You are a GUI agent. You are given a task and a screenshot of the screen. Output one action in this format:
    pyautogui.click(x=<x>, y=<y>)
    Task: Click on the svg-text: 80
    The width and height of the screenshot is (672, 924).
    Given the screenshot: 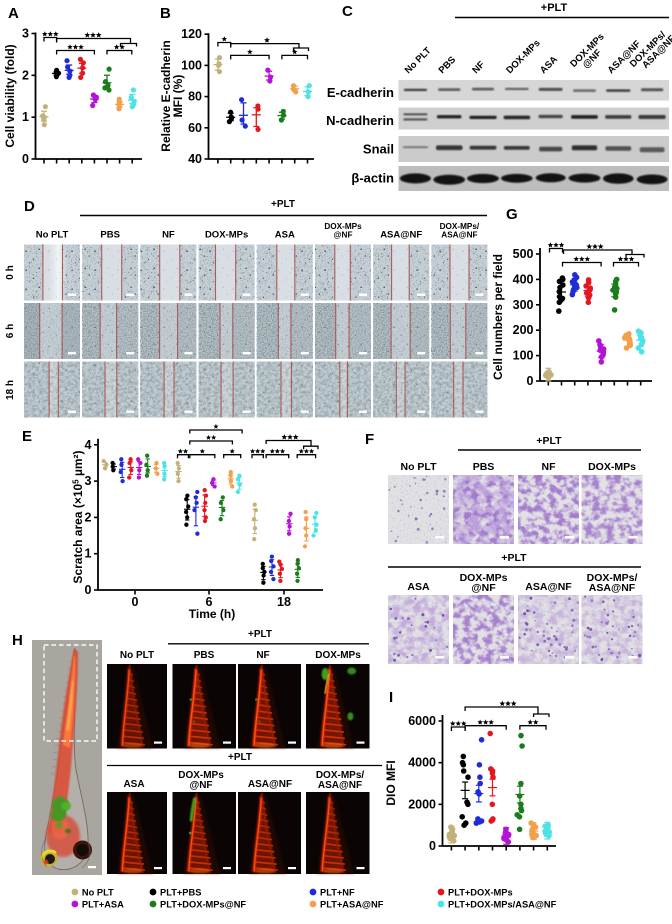 What is the action you would take?
    pyautogui.click(x=195, y=97)
    